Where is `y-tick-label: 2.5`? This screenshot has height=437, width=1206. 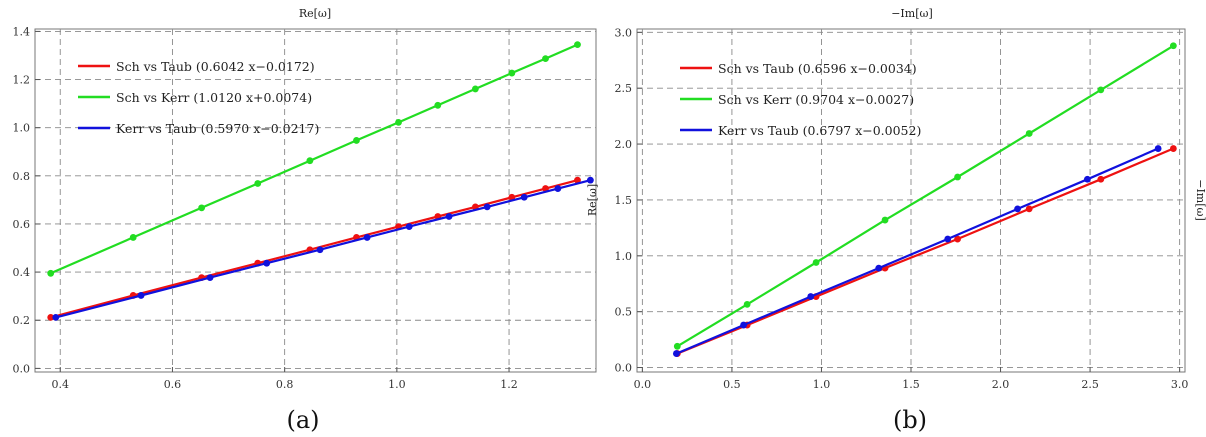
y-tick-label: 2.5 is located at coordinates (624, 88).